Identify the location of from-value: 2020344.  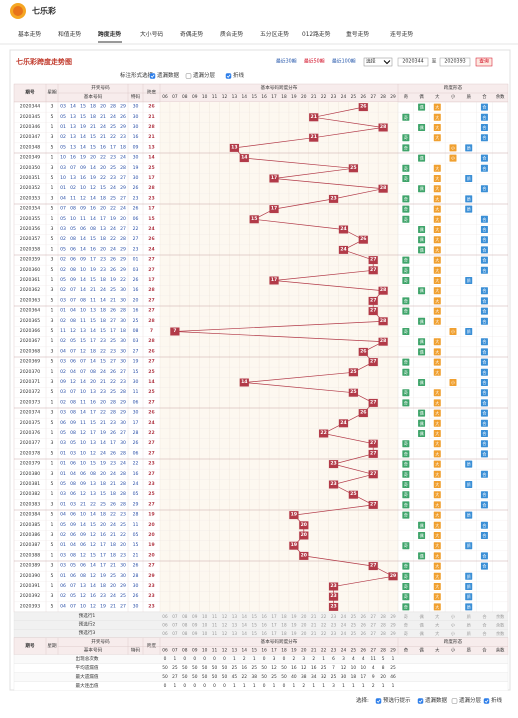
(412, 62).